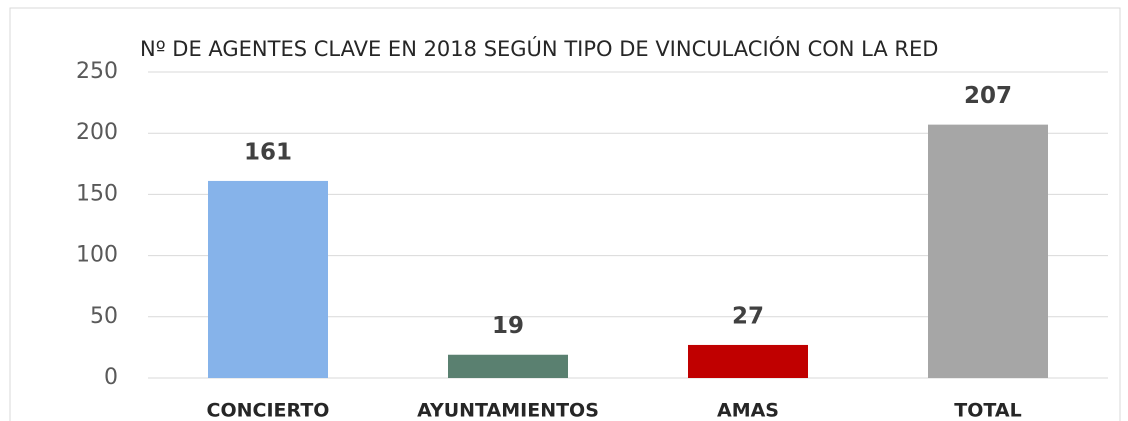 The image size is (1128, 421). Describe the element at coordinates (97, 132) in the screenshot. I see `y-tick-label: 200` at that location.